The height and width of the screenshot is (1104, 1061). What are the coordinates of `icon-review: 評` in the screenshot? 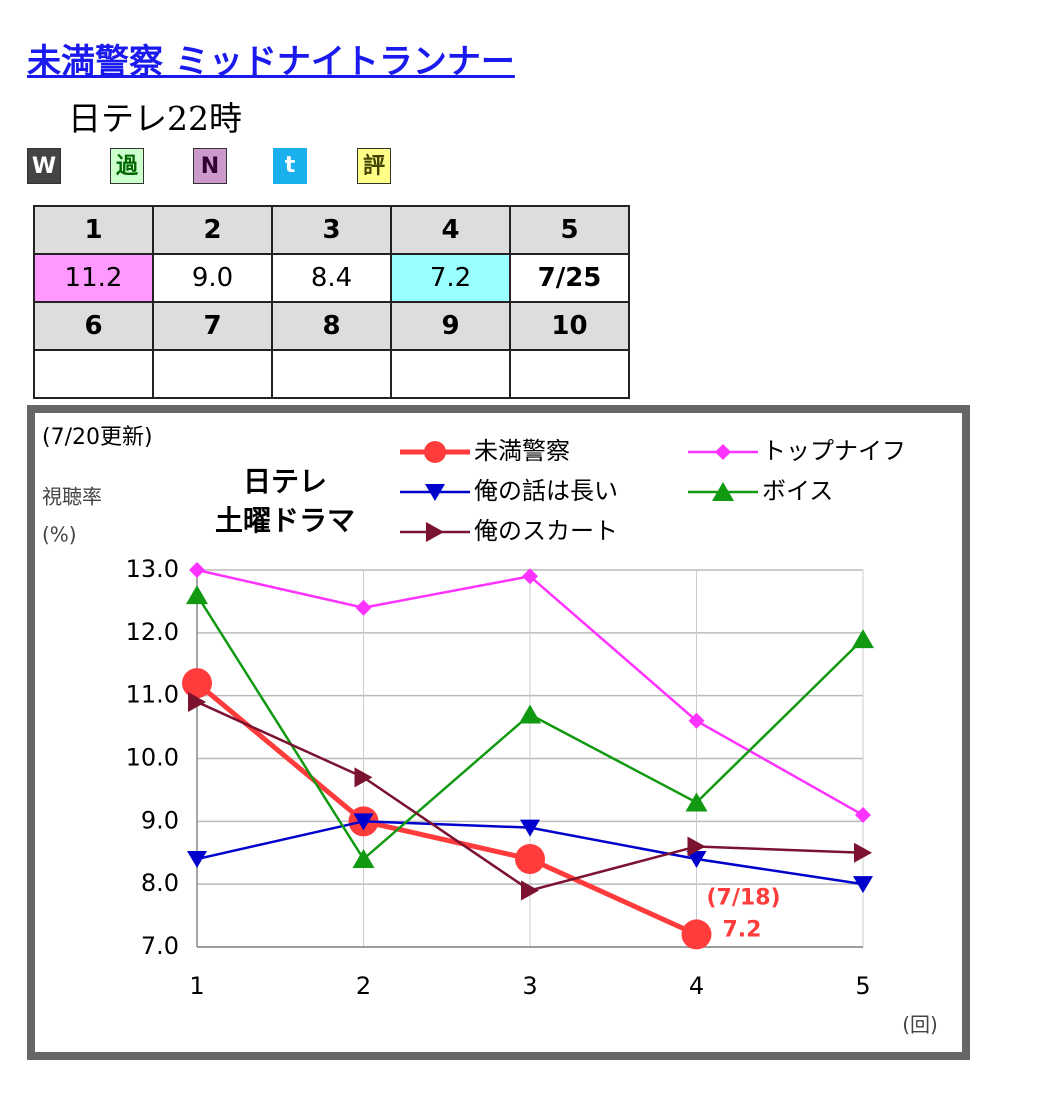 It's located at (374, 166).